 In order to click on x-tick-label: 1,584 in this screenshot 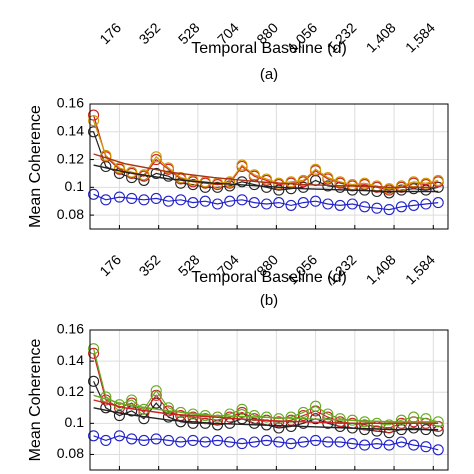, I will do `click(420, 37)`.